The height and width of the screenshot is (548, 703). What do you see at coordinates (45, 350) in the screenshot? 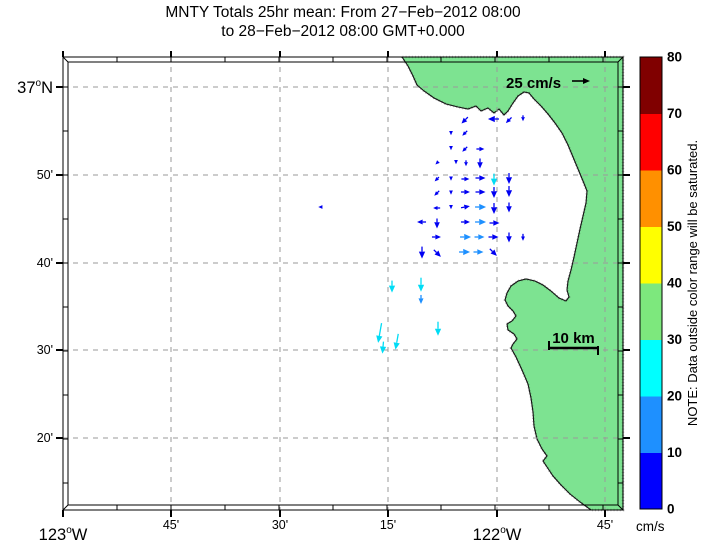
I see `y-tick-label: 30'` at bounding box center [45, 350].